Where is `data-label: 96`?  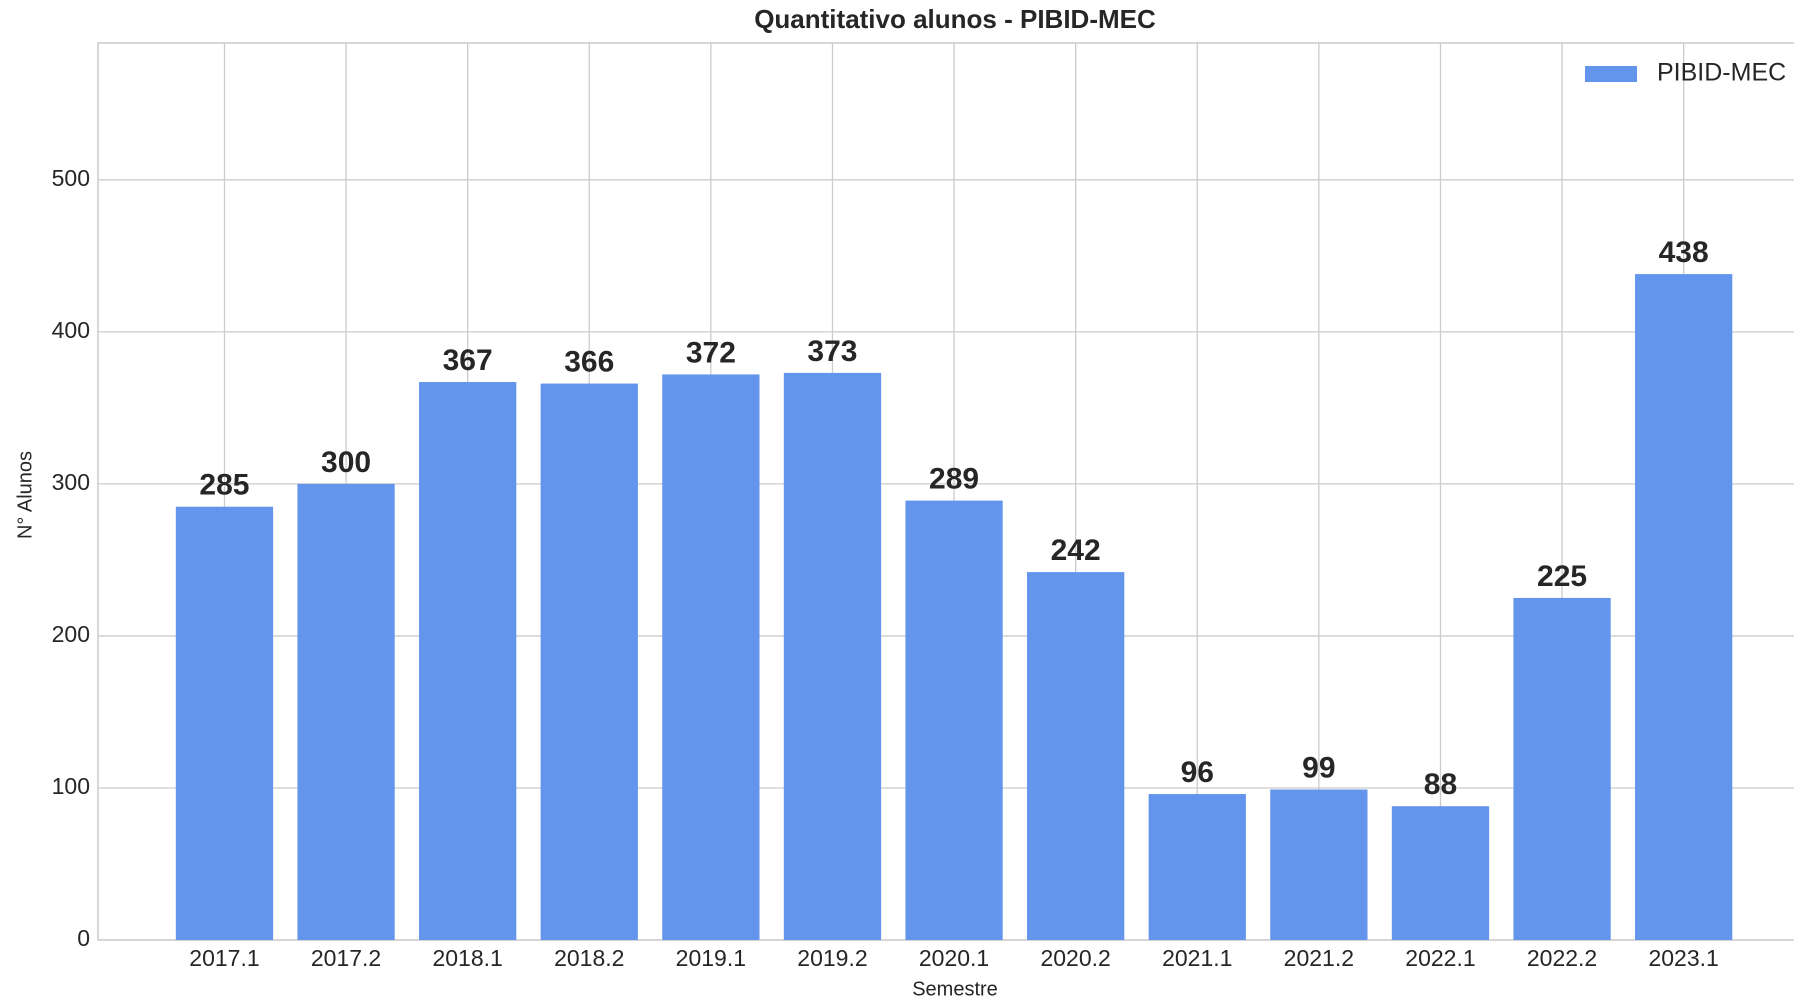
data-label: 96 is located at coordinates (1197, 772).